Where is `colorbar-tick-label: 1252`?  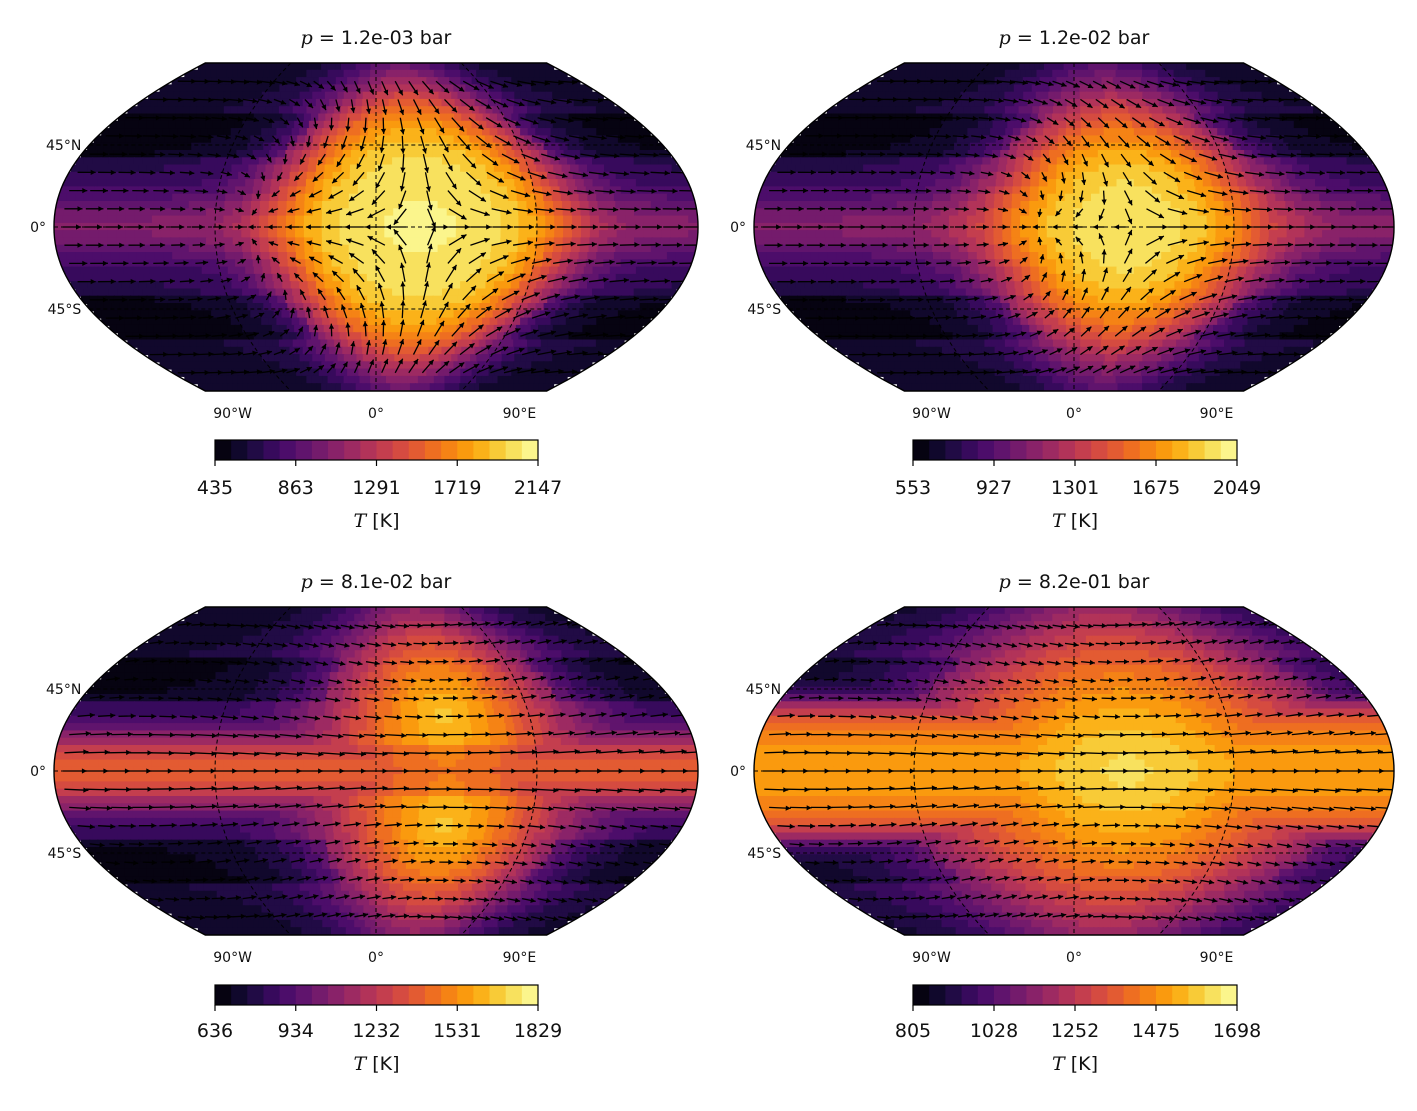
colorbar-tick-label: 1252 is located at coordinates (1075, 1031).